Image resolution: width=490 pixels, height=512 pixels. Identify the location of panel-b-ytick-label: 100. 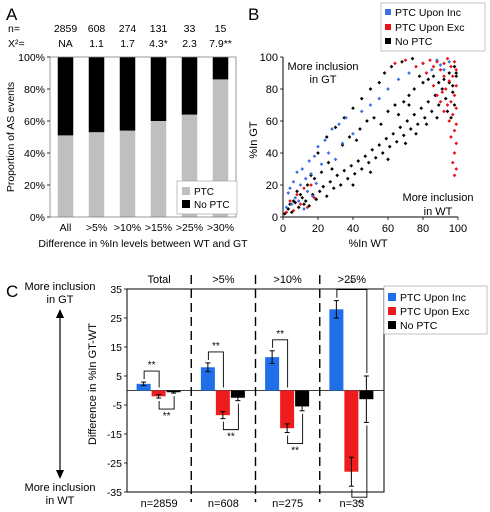
(269, 58).